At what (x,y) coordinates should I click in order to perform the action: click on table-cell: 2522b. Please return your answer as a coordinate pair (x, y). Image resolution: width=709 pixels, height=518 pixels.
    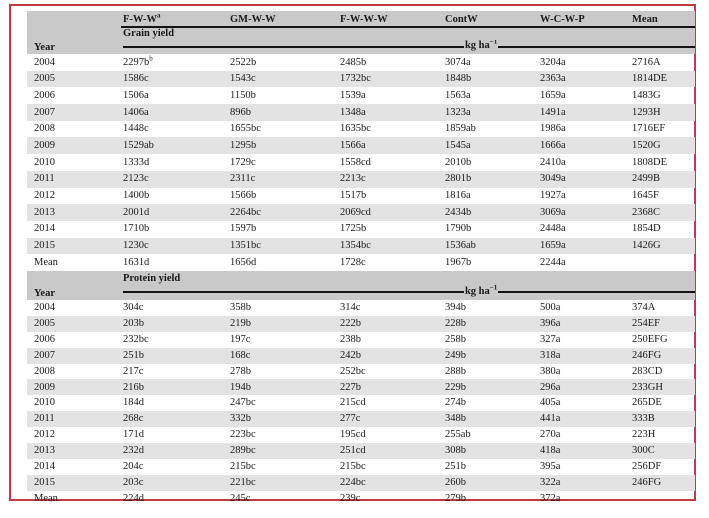
    Looking at the image, I should click on (243, 62).